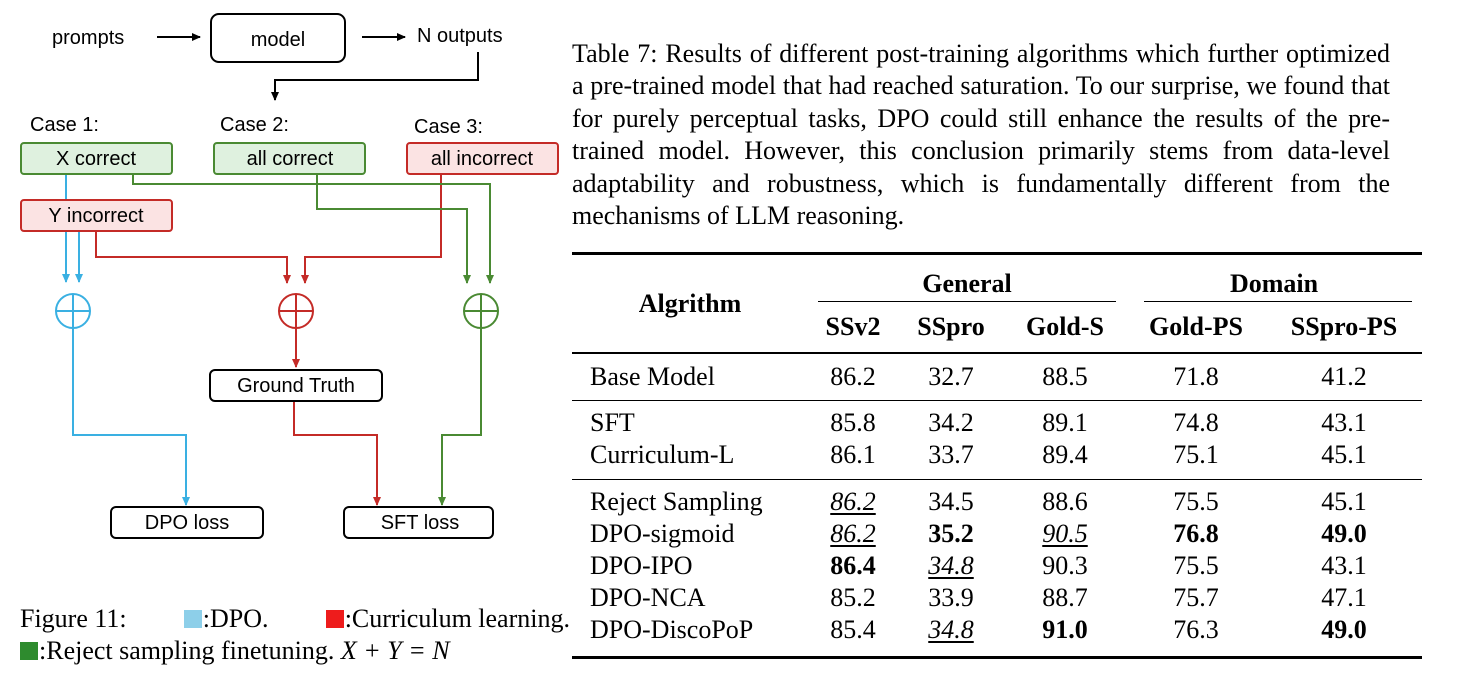  Describe the element at coordinates (997, 377) in the screenshot. I see `table-row: Base Model 86.2 32.7 88.5 71.8 41.2` at that location.